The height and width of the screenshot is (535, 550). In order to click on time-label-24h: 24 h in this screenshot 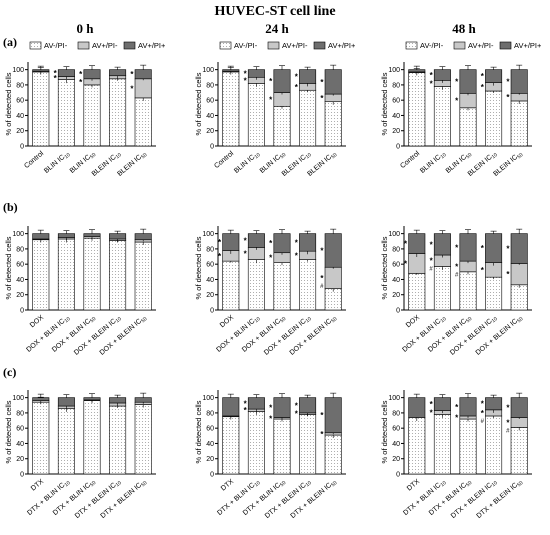, I will do `click(277, 28)`.